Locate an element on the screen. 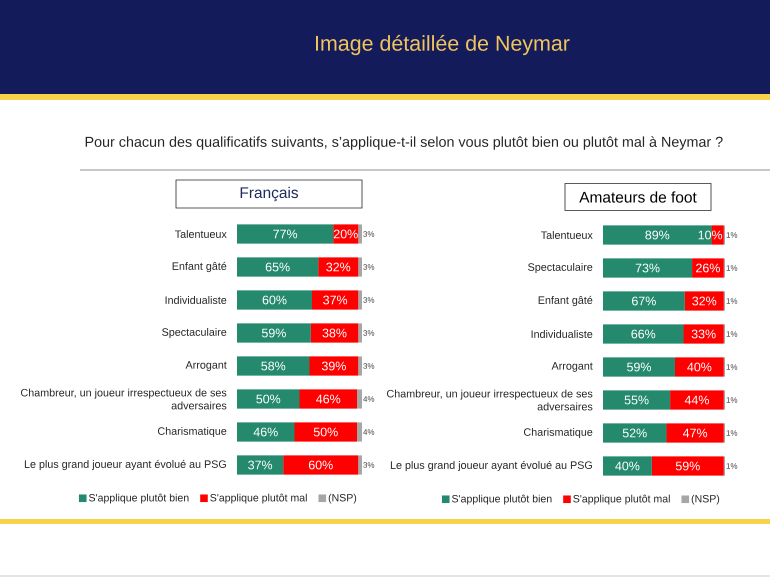 This screenshot has height=577, width=770. data-label: 77% is located at coordinates (285, 234).